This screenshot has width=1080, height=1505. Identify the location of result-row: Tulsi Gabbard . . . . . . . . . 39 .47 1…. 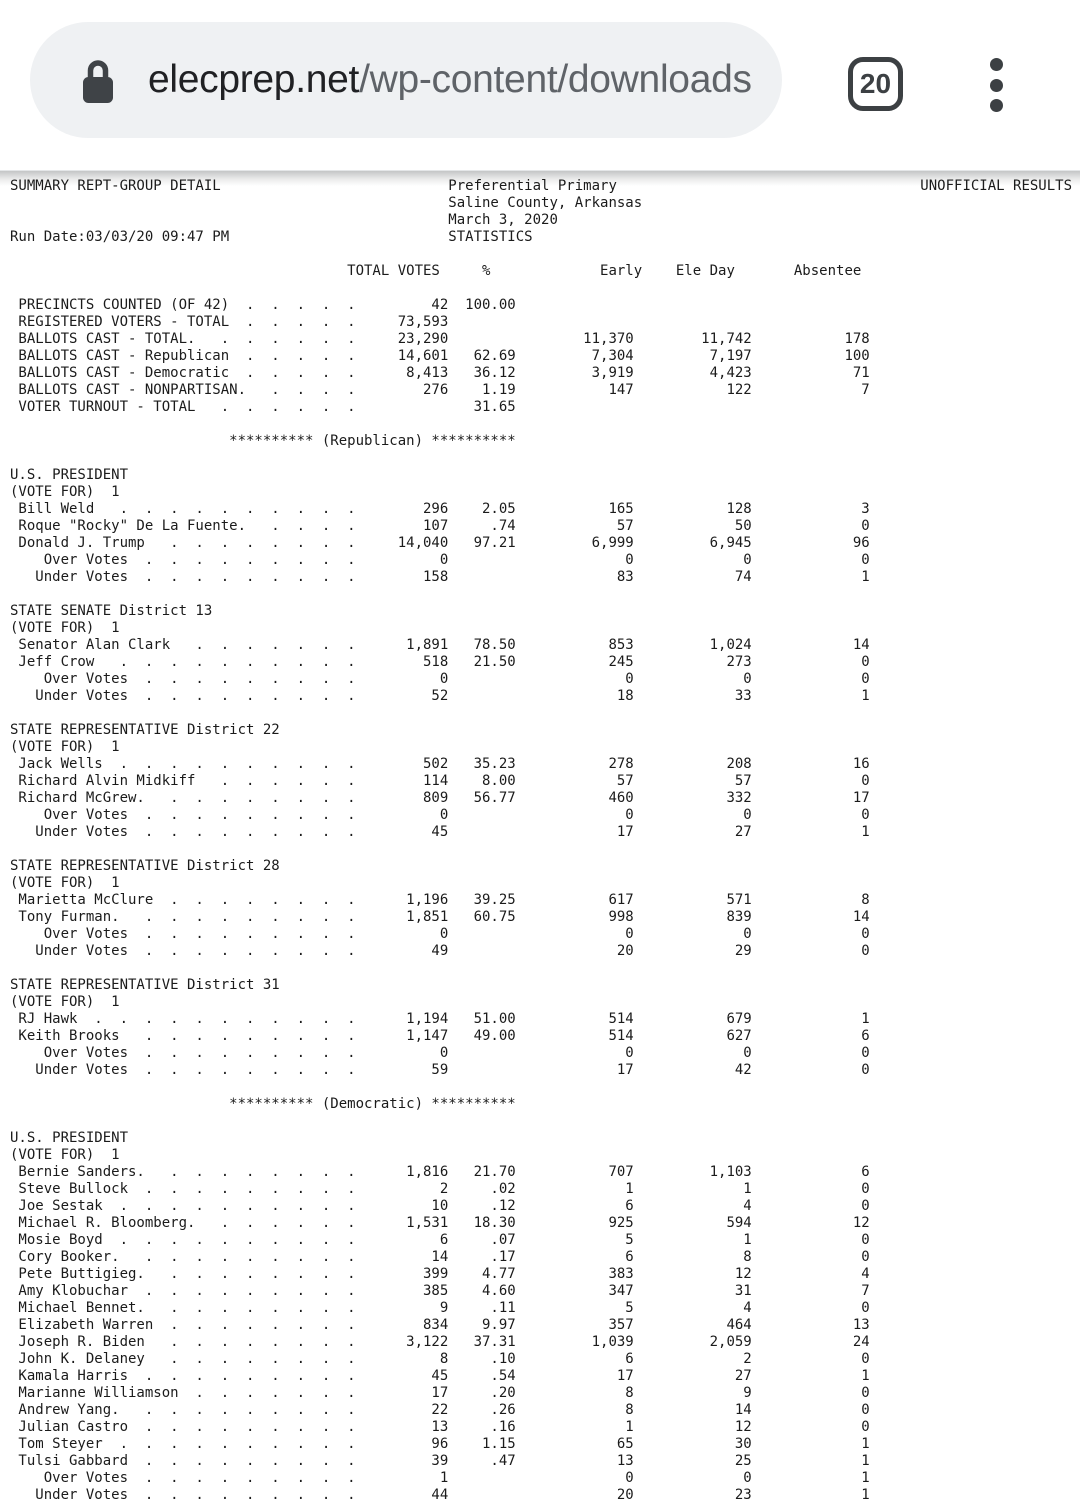
(440, 1461).